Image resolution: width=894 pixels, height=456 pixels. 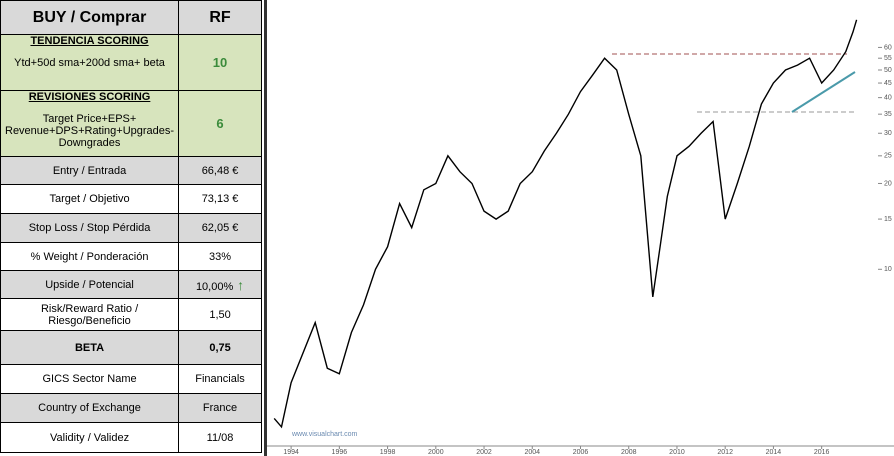 I want to click on row-label: Country of Exchange, so click(x=90, y=408).